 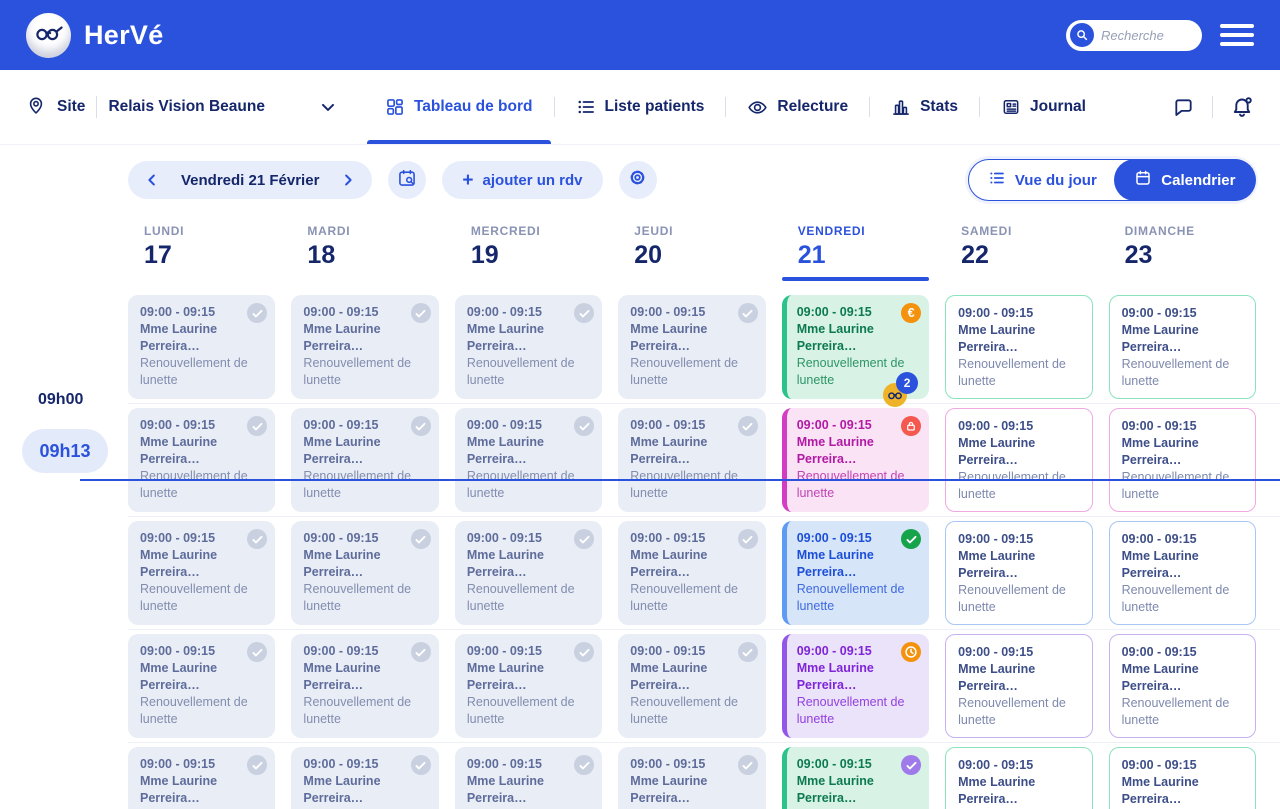 What do you see at coordinates (182, 107) in the screenshot?
I see `site-selector: Site Relais Vision Beaune` at bounding box center [182, 107].